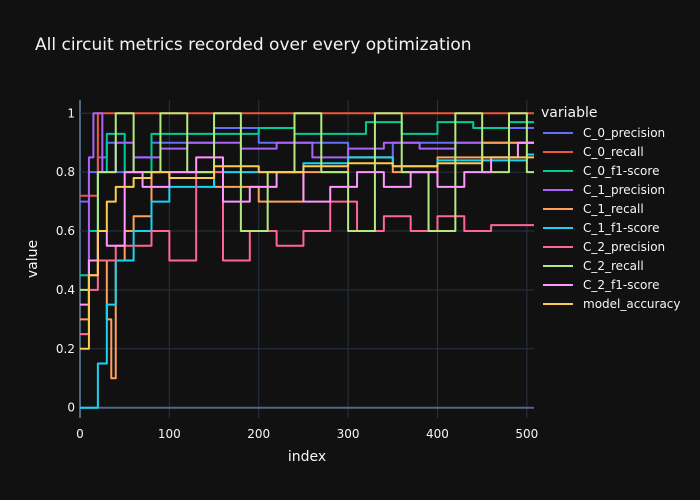 The height and width of the screenshot is (500, 700). I want to click on y-tick-label: 0.4, so click(65, 290).